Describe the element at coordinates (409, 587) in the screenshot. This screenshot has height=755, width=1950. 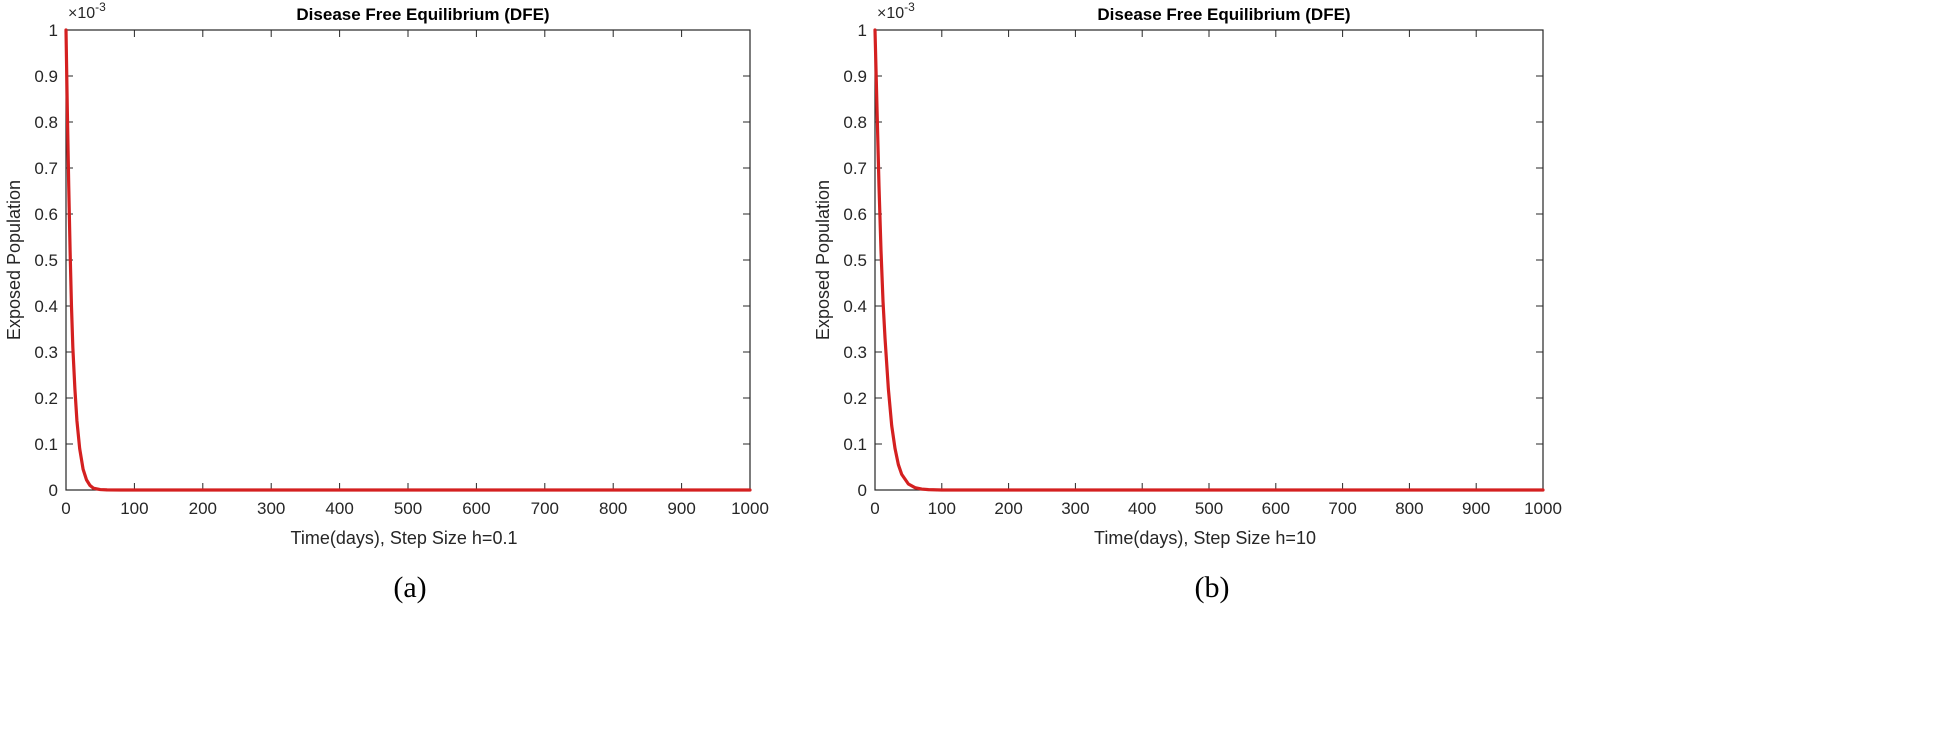
I see `panel-caption: (a)` at that location.